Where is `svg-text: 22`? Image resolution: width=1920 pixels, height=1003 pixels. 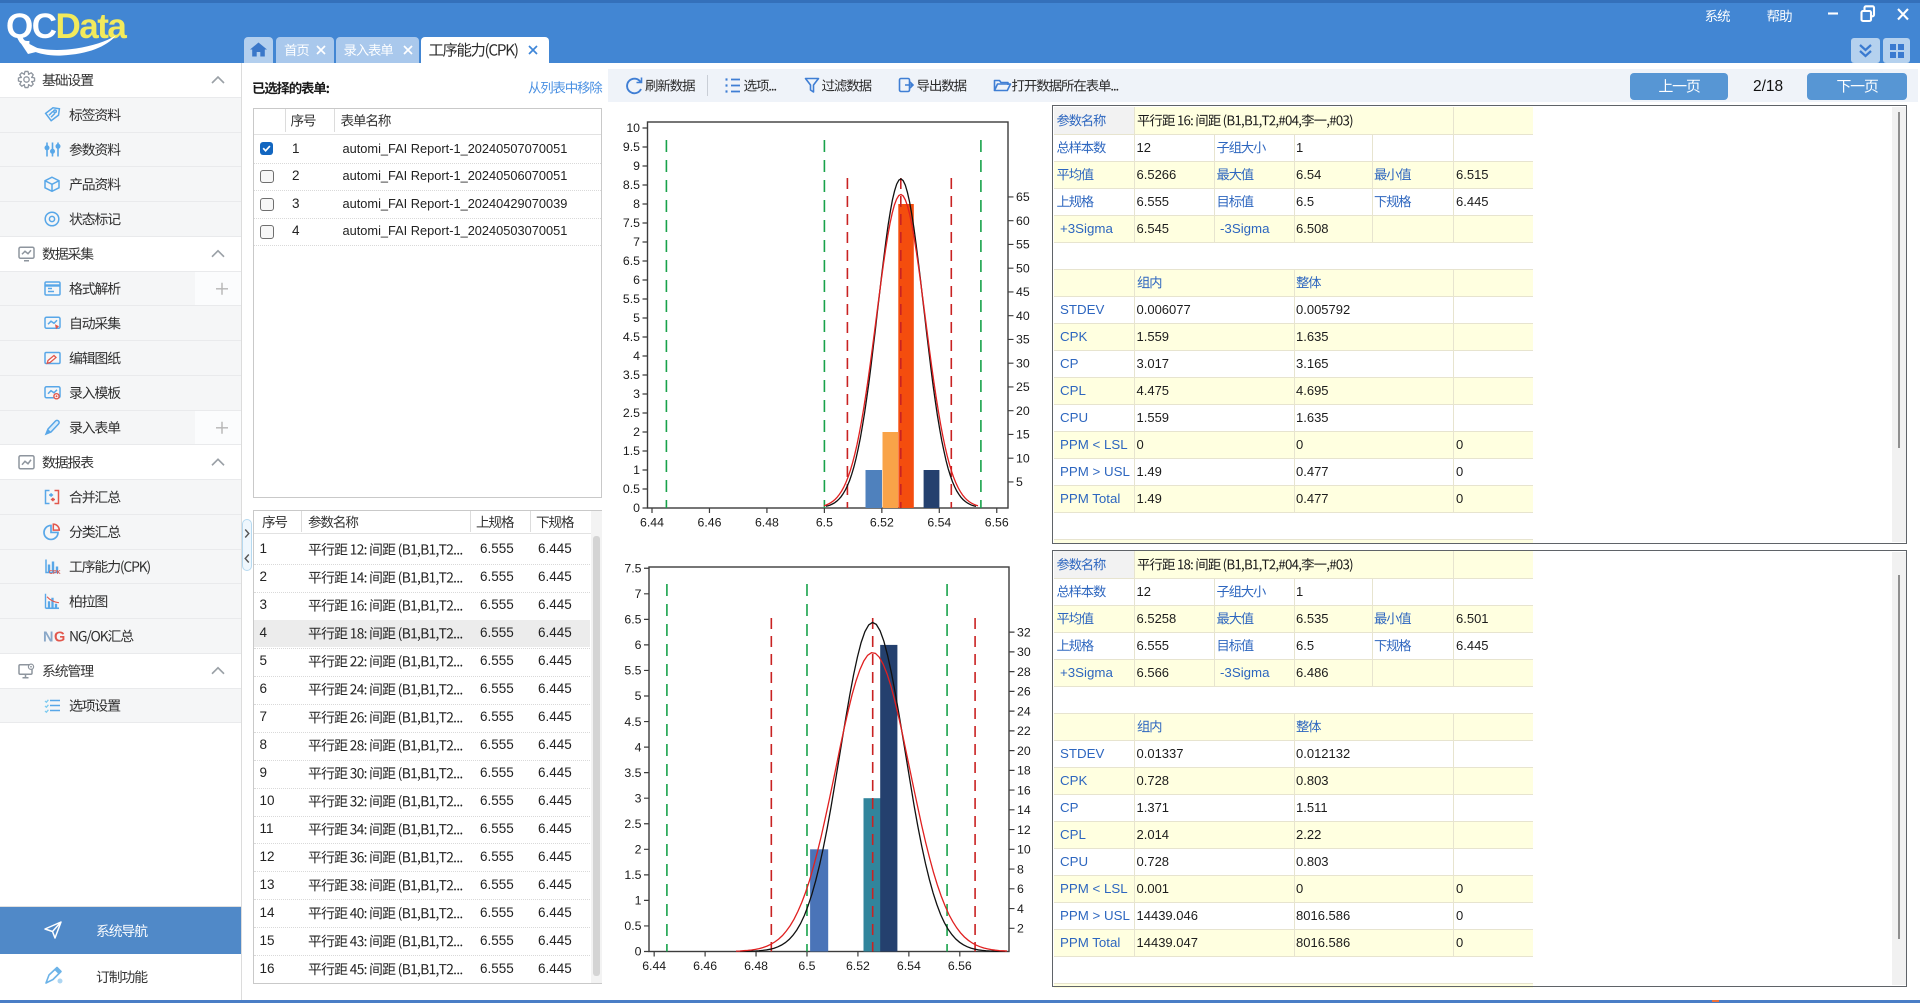
svg-text: 22 is located at coordinates (1024, 731).